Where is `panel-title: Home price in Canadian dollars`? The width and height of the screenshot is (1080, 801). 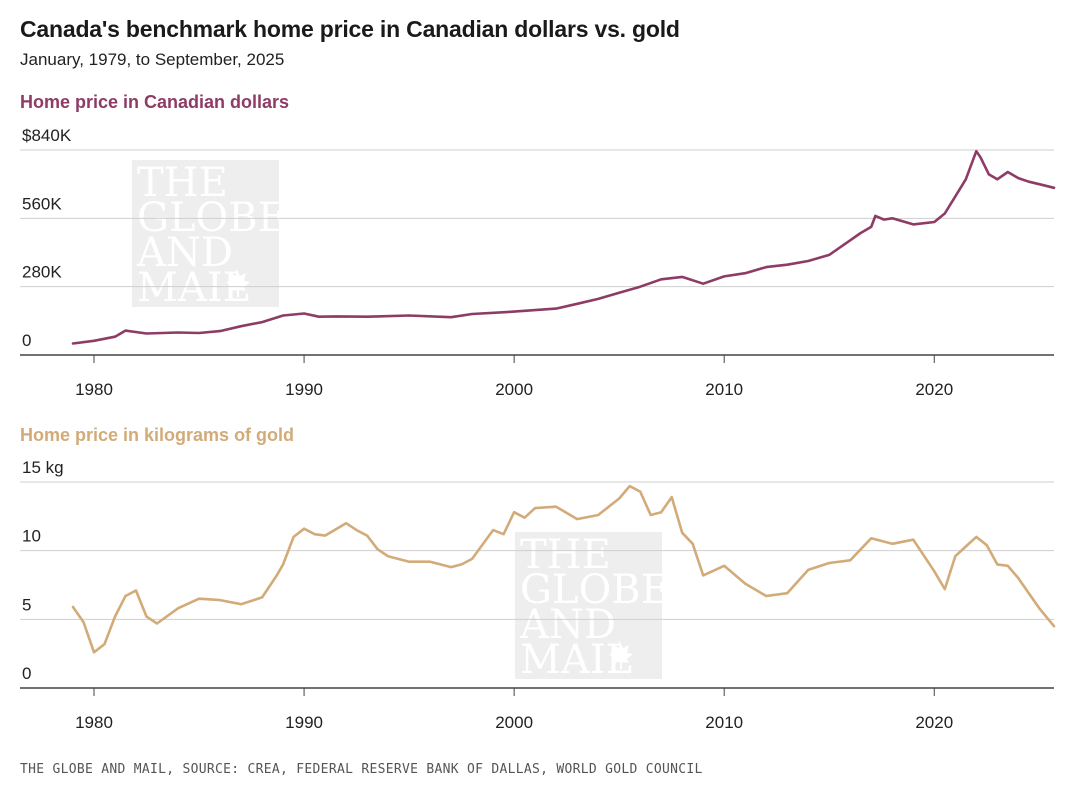
panel-title: Home price in Canadian dollars is located at coordinates (154, 102).